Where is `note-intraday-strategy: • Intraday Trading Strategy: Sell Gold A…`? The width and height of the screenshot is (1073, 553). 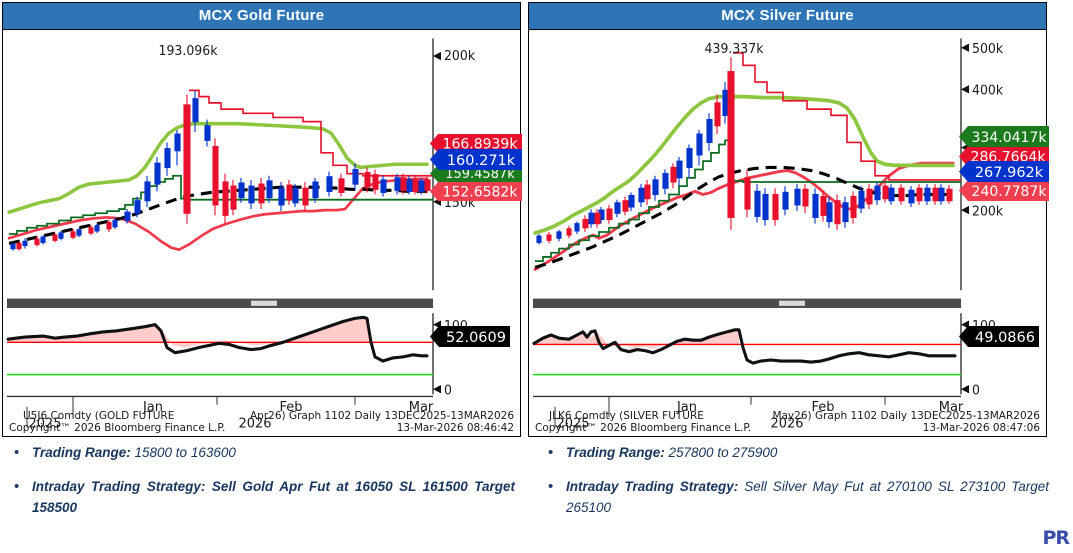
note-intraday-strategy: • Intraday Trading Strategy: Sell Gold A… is located at coordinates (265, 497).